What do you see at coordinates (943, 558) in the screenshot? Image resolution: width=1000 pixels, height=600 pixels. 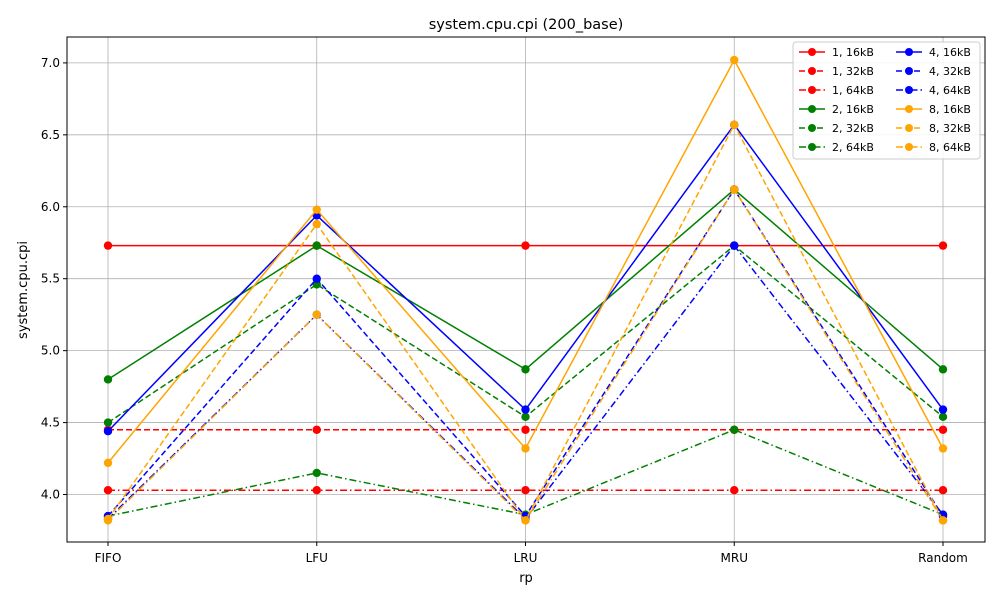 I see `x-tick-label: Random` at bounding box center [943, 558].